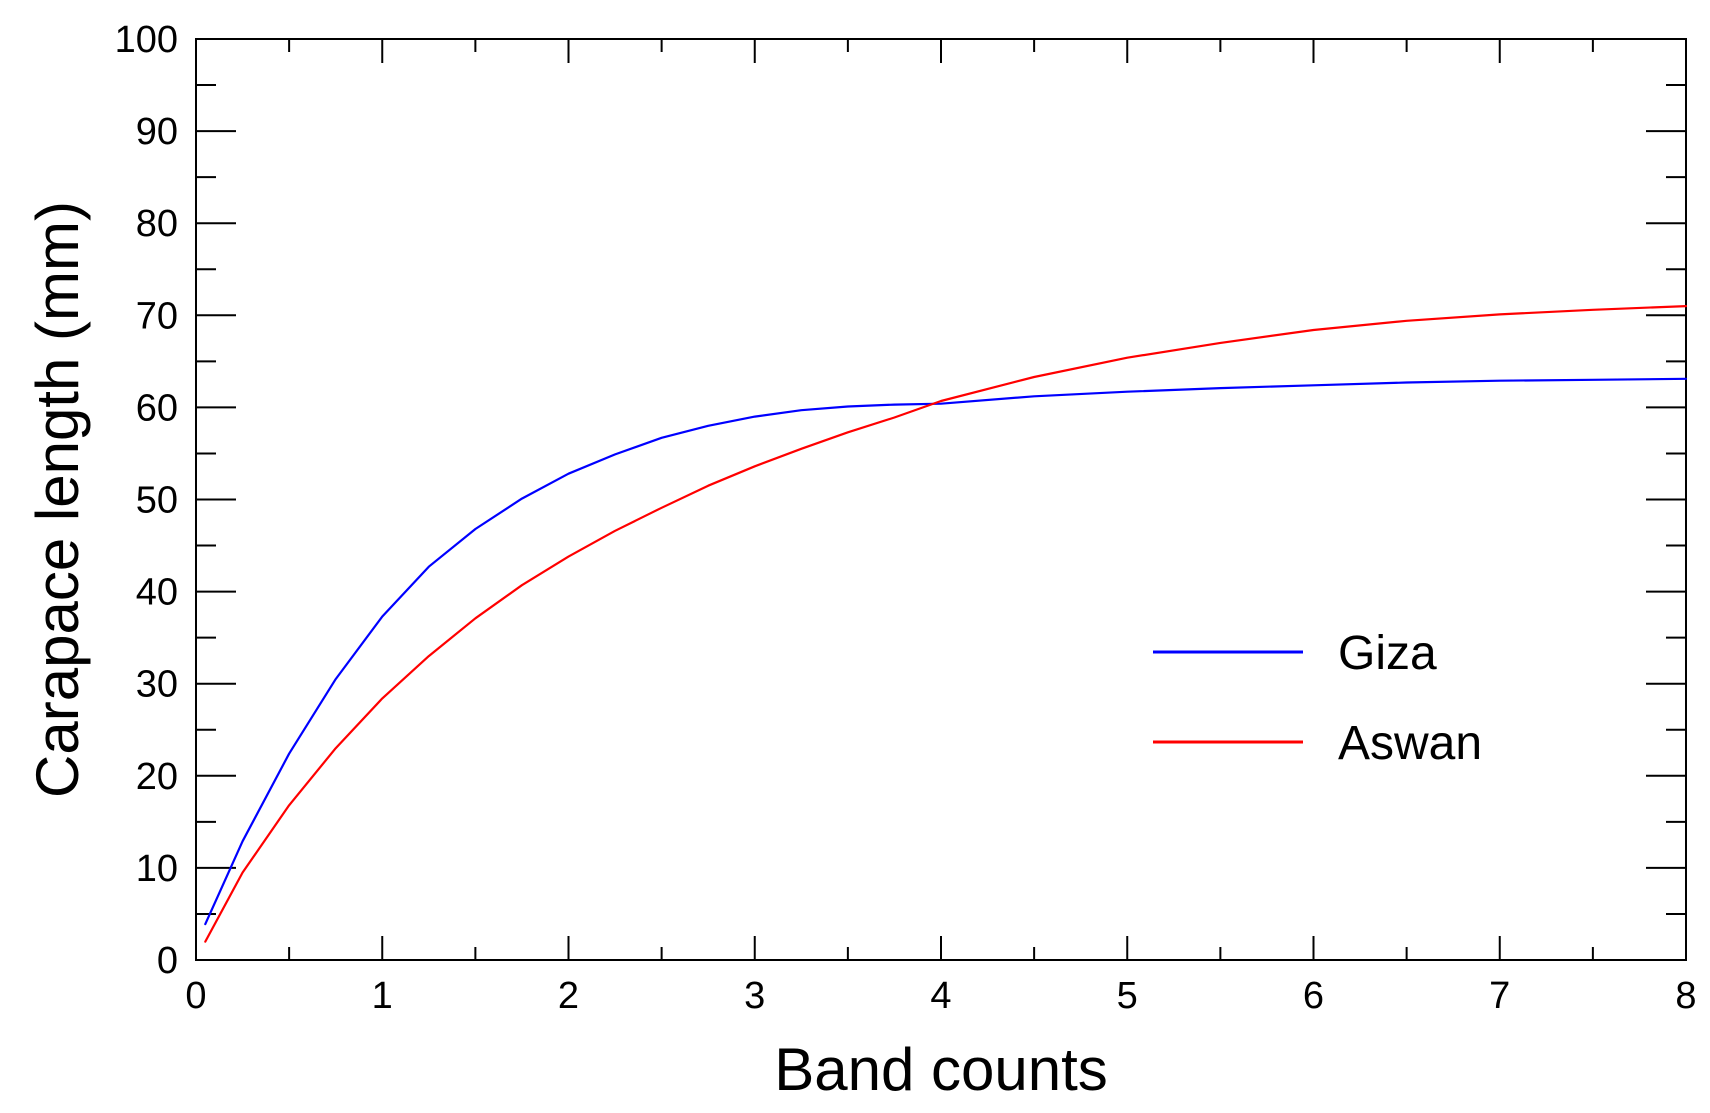 The width and height of the screenshot is (1710, 1113). I want to click on x-tick-label: 0, so click(195, 996).